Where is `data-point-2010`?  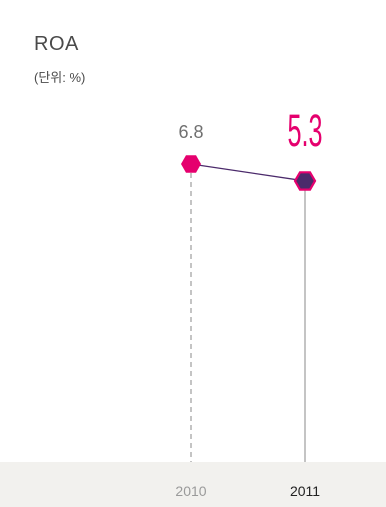
data-point-2010 is located at coordinates (191, 163).